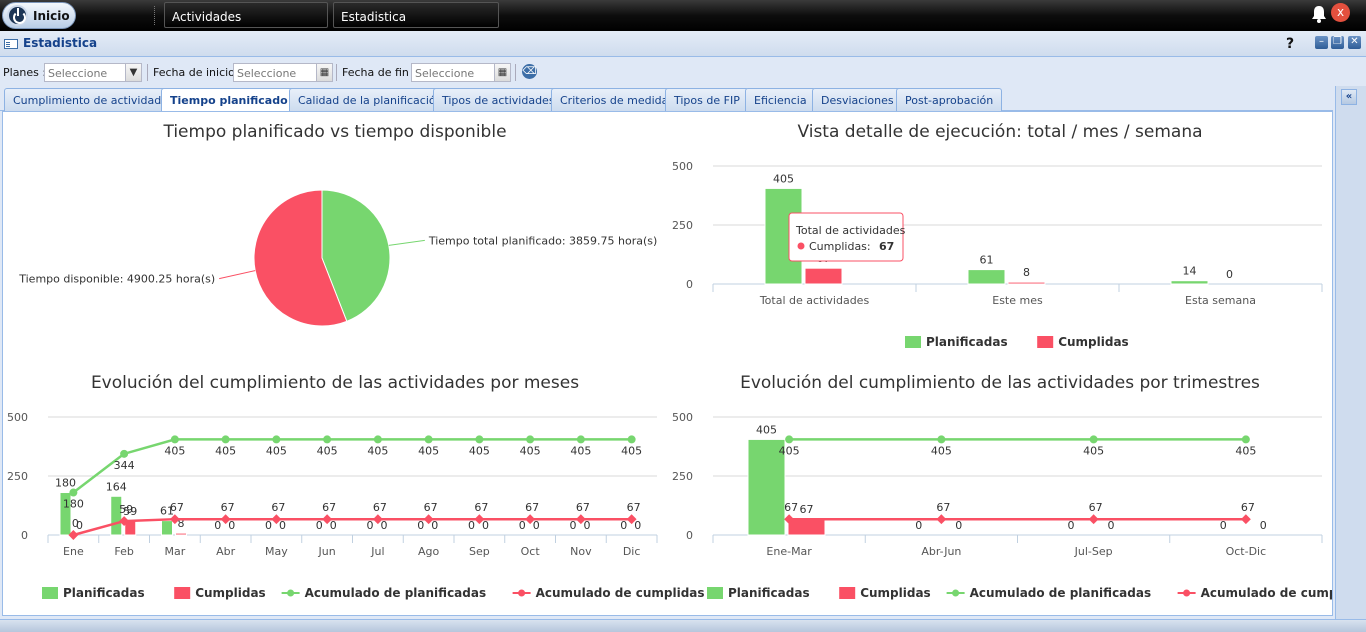 This screenshot has height=632, width=1366. I want to click on window-close-icon: ✕, so click(1354, 42).